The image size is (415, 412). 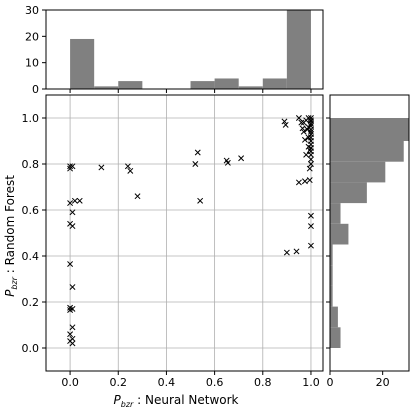 I want to click on x-tick-label: 0.0, so click(x=70, y=382).